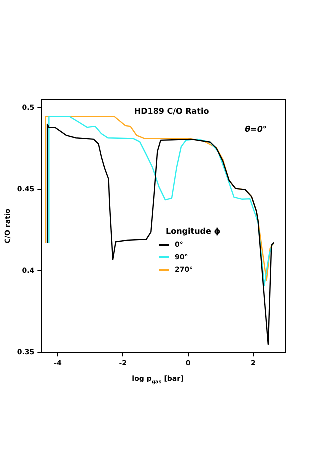 This screenshot has height=456, width=323. I want to click on annotation: θ=0°, so click(256, 129).